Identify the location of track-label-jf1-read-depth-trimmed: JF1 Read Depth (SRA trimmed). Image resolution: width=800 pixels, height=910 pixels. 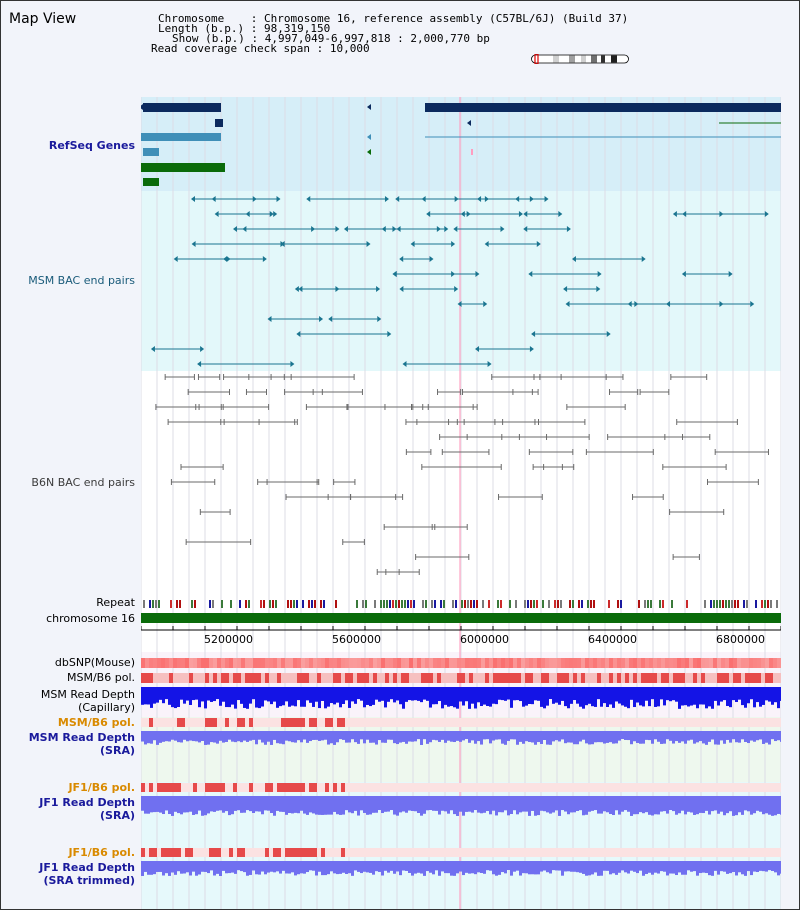
(68, 874).